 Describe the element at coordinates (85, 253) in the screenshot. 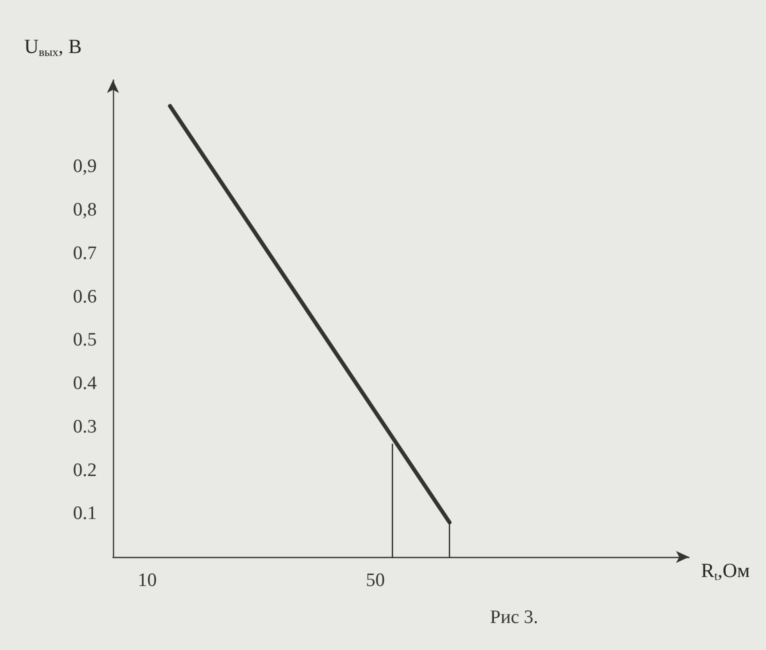

I see `y-tick-label: 0.7` at that location.